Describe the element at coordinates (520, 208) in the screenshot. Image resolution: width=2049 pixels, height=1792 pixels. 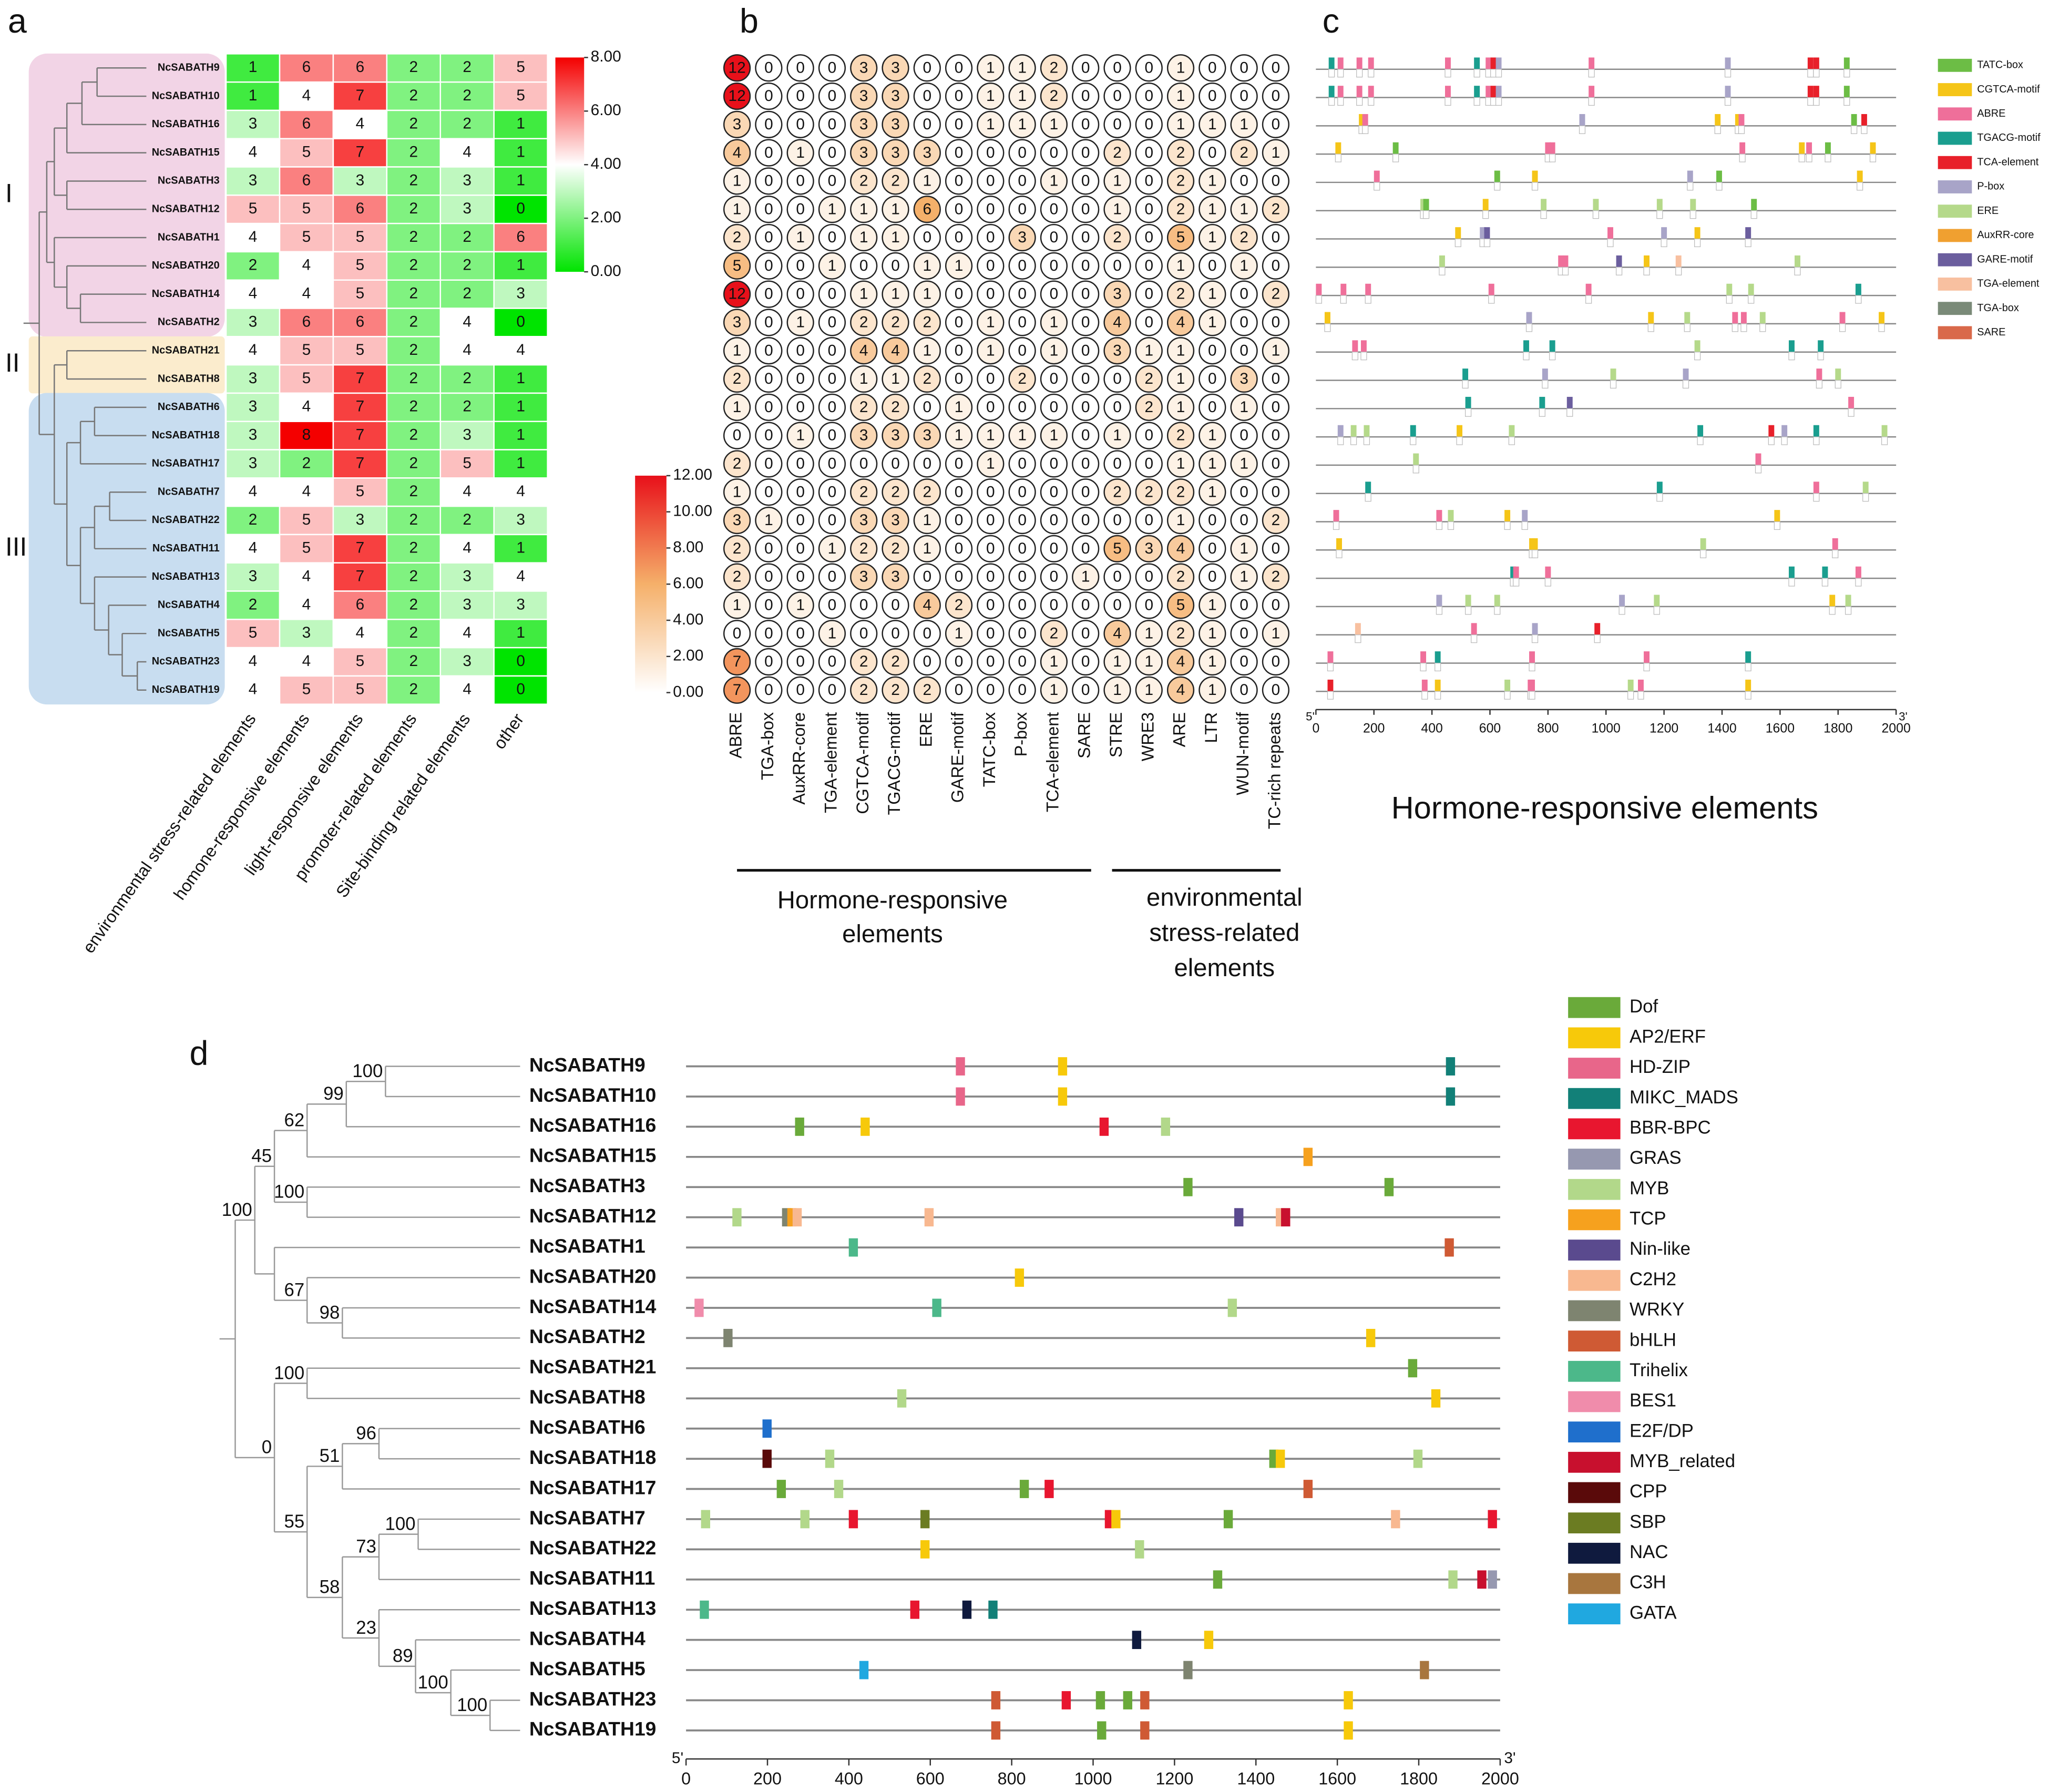
I see `cell-label: 0` at that location.